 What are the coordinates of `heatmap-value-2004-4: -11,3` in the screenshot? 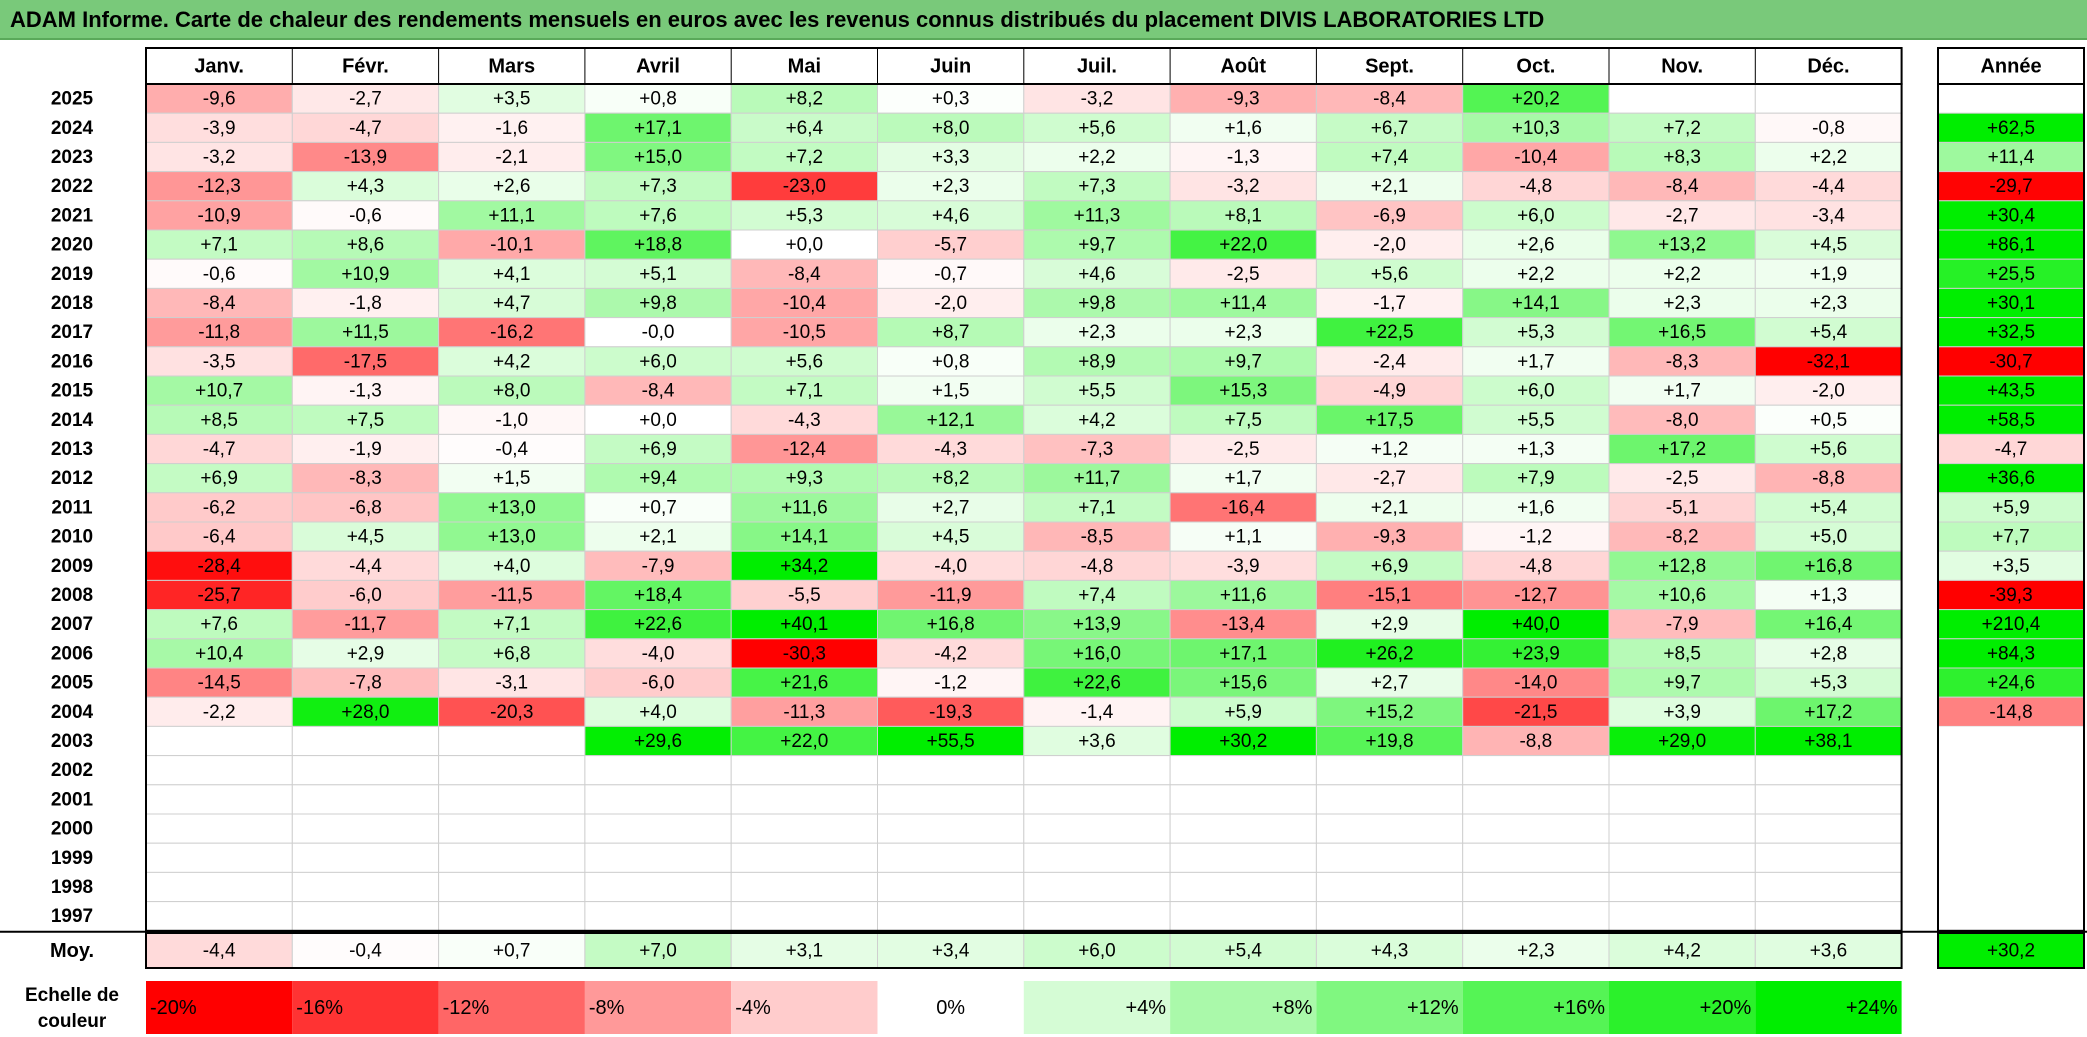 It's located at (804, 712).